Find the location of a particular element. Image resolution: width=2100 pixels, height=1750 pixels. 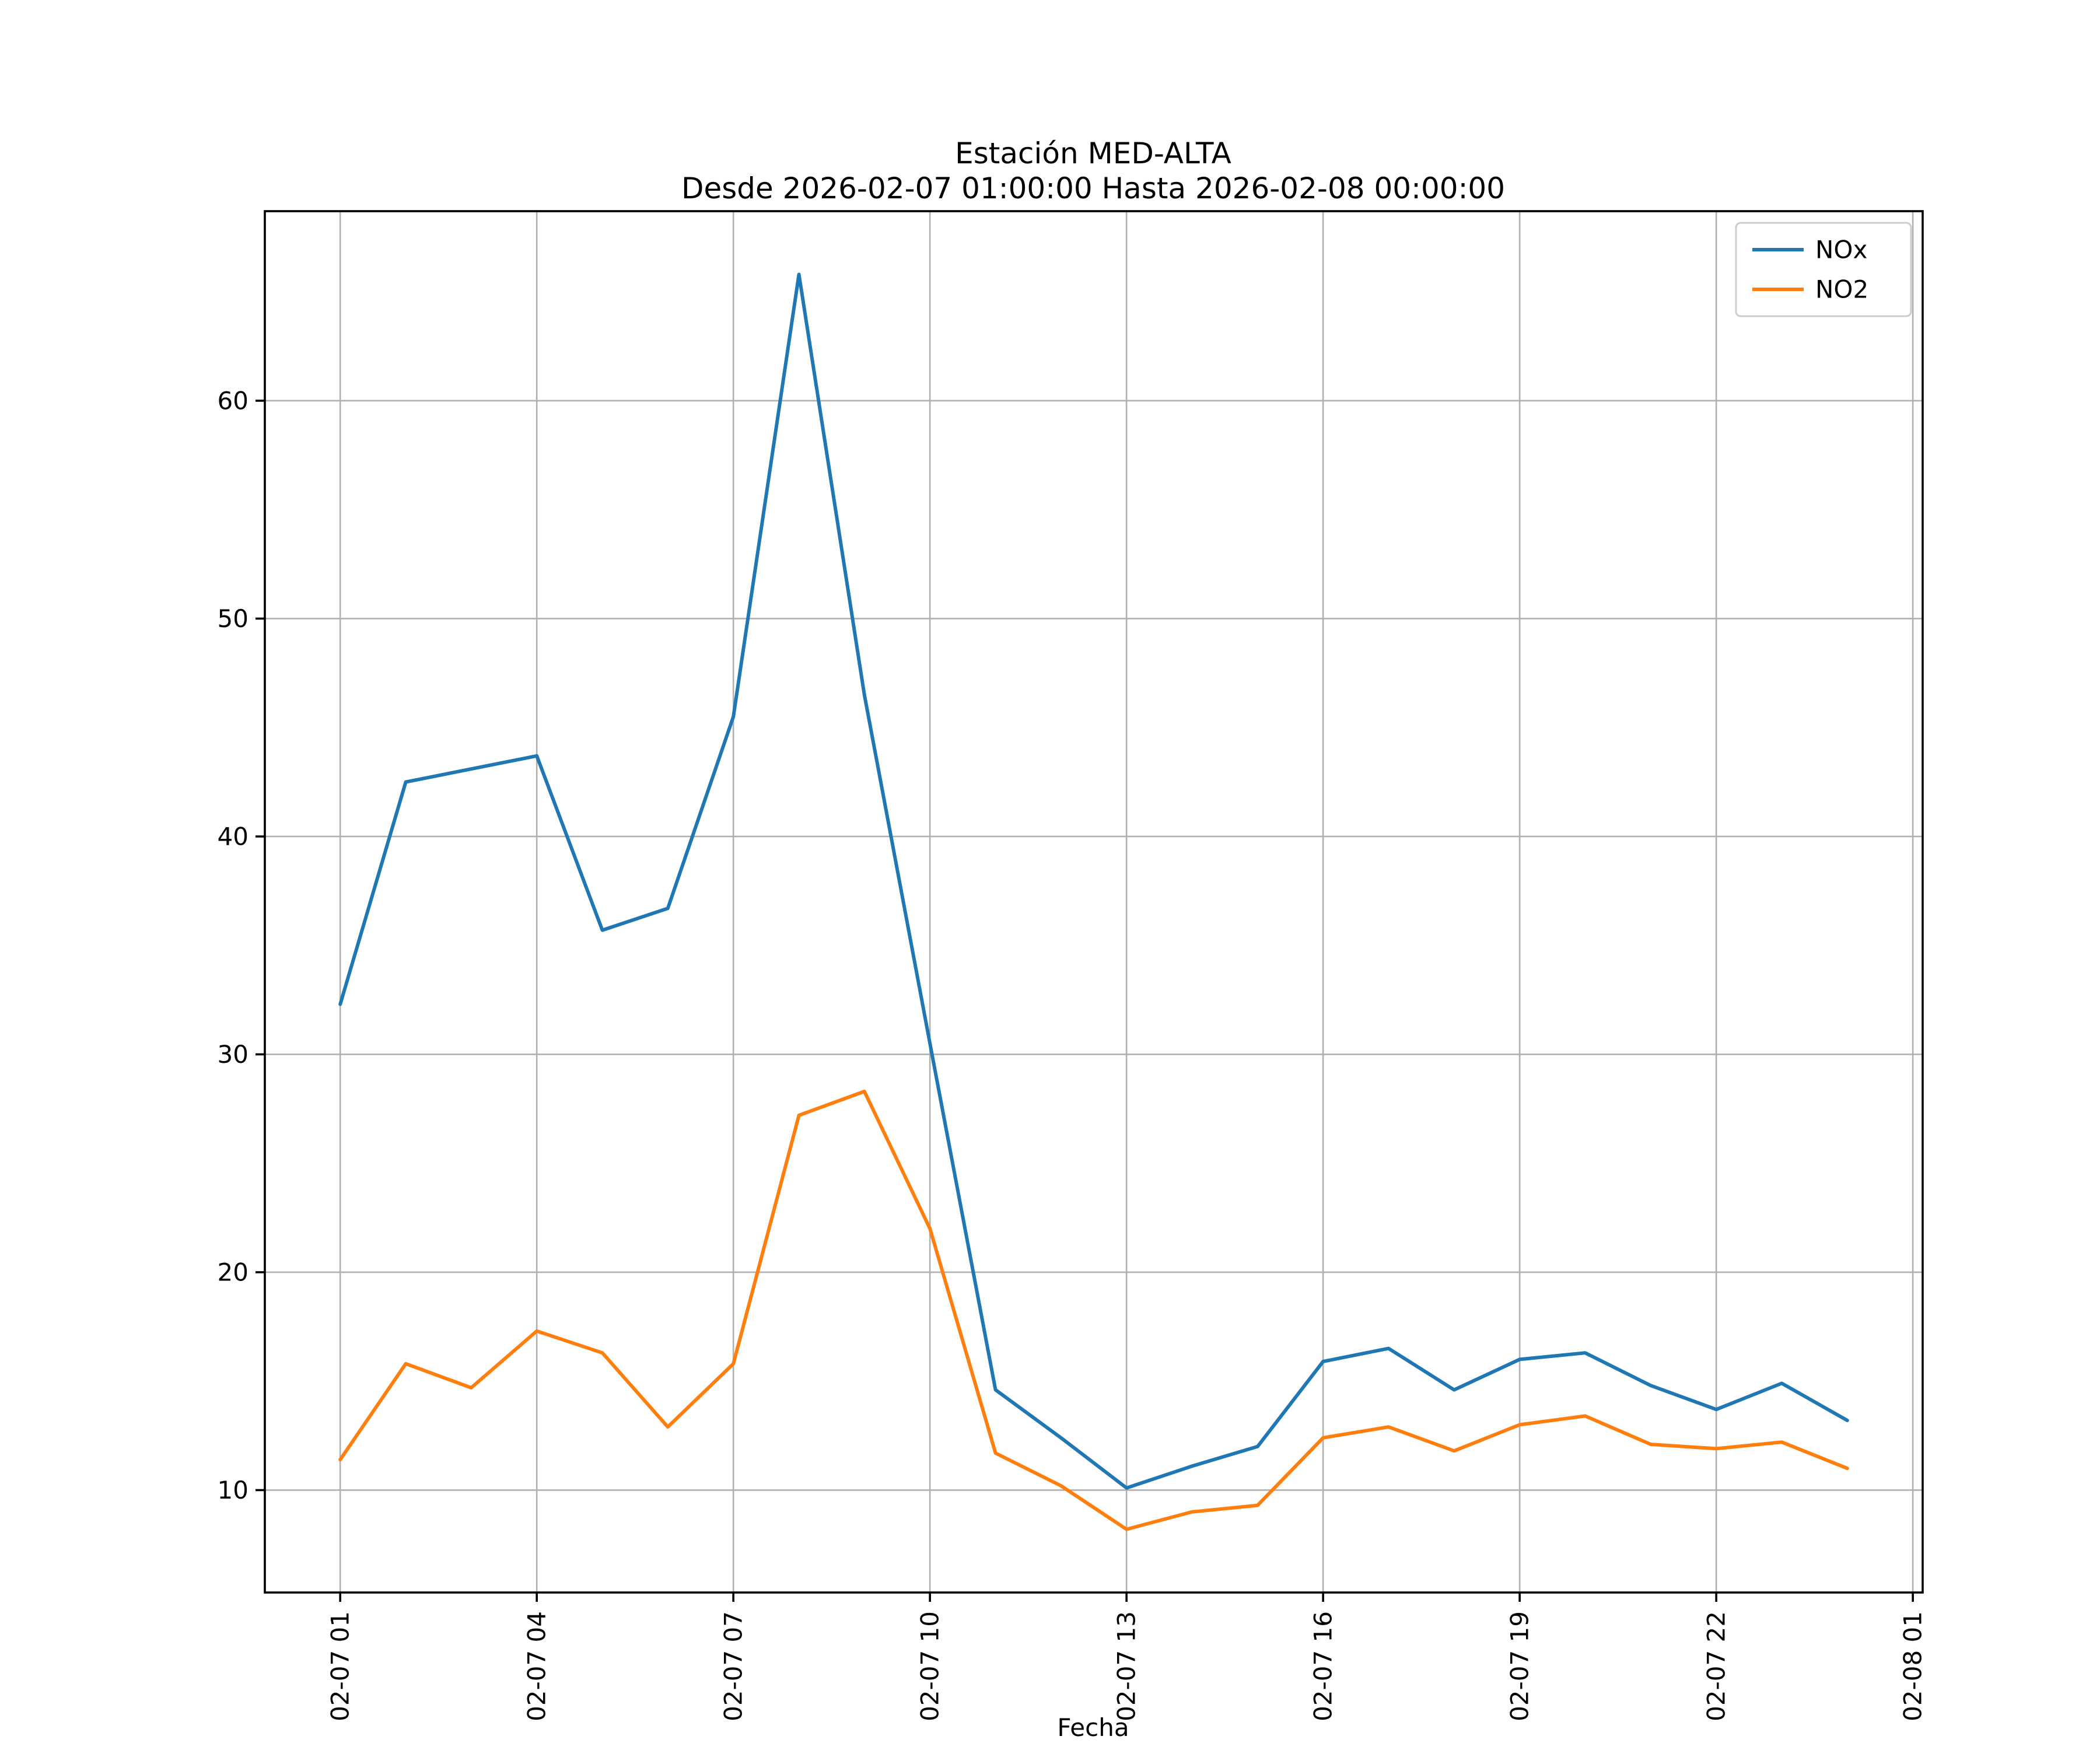

y-tick-label: 40 is located at coordinates (233, 836).